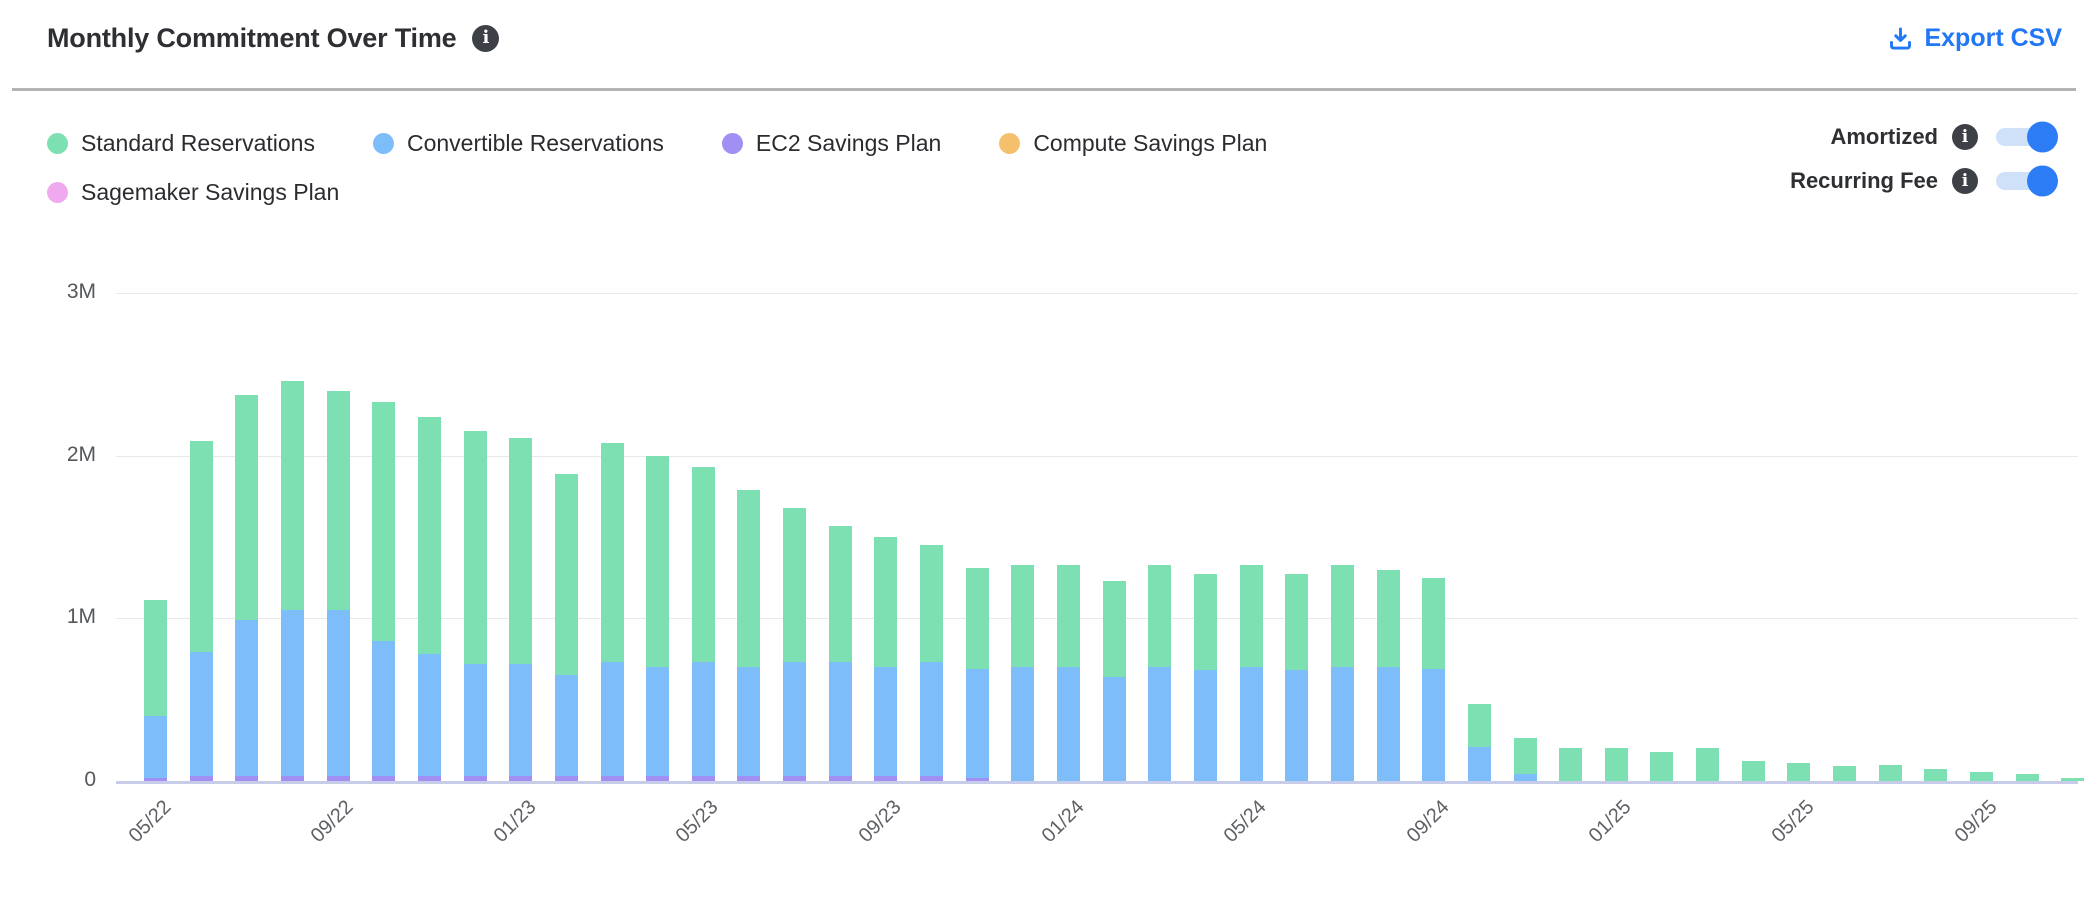 The width and height of the screenshot is (2088, 922). What do you see at coordinates (193, 192) in the screenshot?
I see `legend-item-sagemaker-savings-plan: Sagemaker Savings Plan` at bounding box center [193, 192].